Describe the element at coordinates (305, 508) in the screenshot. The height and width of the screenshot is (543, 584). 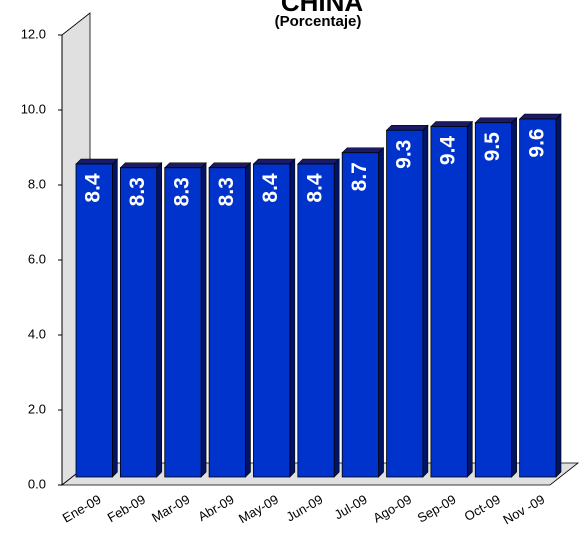
I see `x-tick-label: Jun-09` at that location.